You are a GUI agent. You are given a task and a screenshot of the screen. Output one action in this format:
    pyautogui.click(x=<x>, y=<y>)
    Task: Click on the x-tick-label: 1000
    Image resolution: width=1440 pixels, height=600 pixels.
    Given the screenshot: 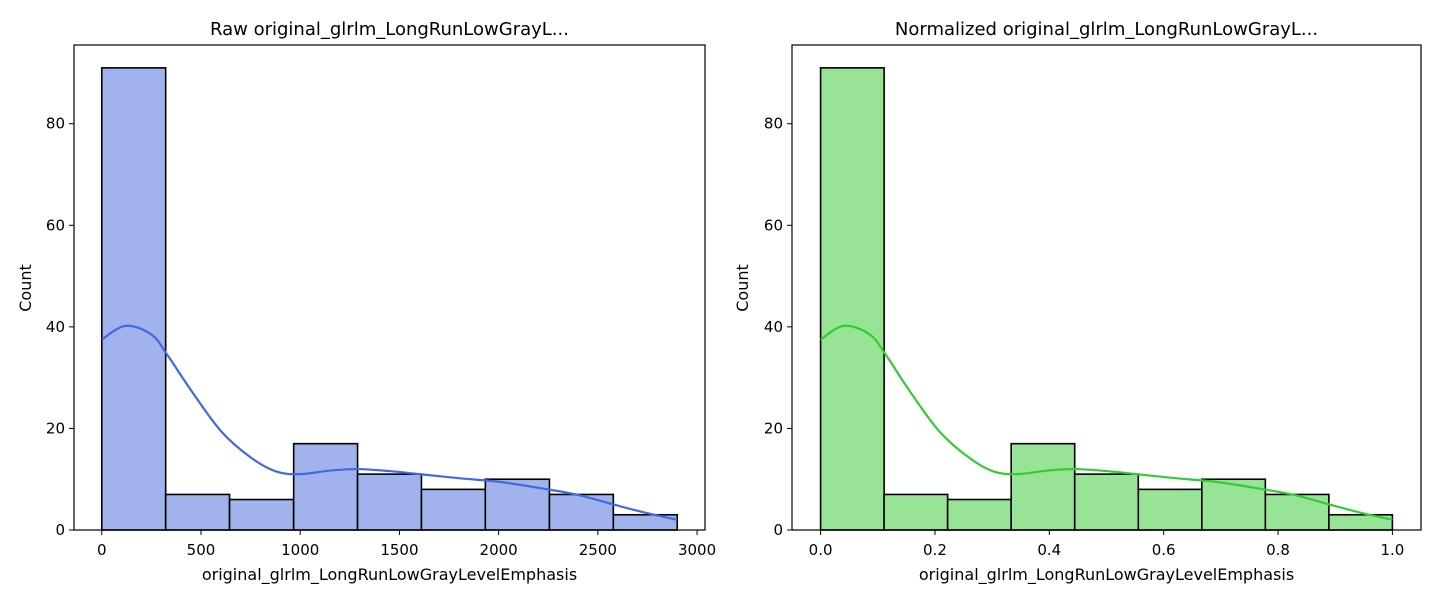 What is the action you would take?
    pyautogui.click(x=300, y=550)
    